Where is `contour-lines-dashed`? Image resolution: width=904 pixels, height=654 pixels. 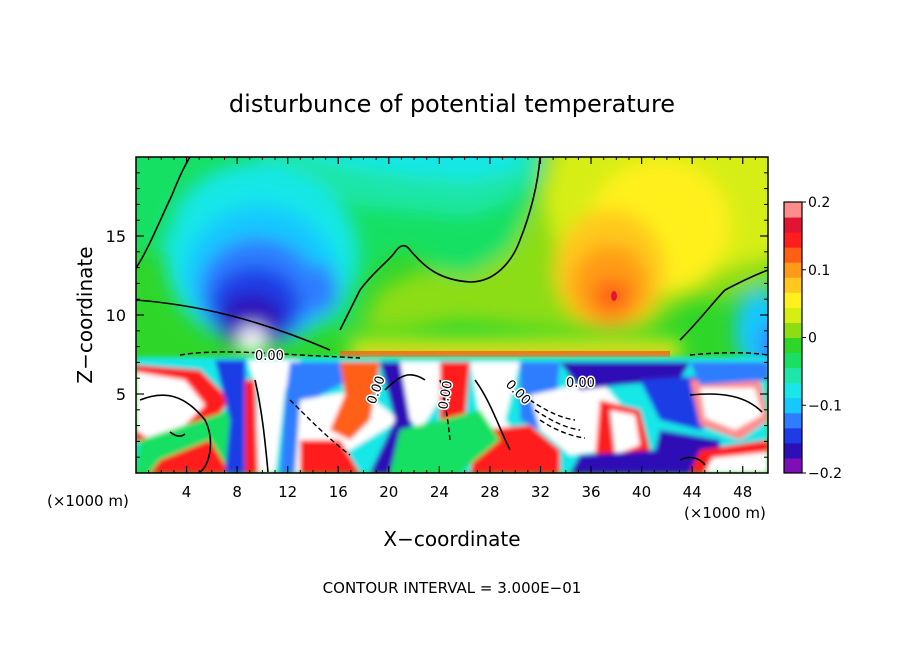
contour-lines-dashed is located at coordinates (473, 403).